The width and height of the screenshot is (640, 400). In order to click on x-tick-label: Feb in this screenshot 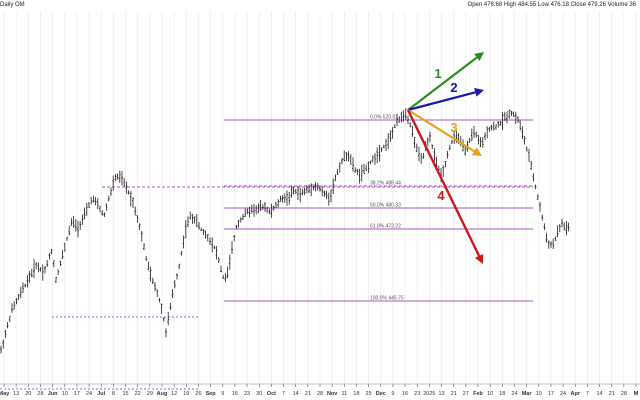, I will do `click(478, 394)`.